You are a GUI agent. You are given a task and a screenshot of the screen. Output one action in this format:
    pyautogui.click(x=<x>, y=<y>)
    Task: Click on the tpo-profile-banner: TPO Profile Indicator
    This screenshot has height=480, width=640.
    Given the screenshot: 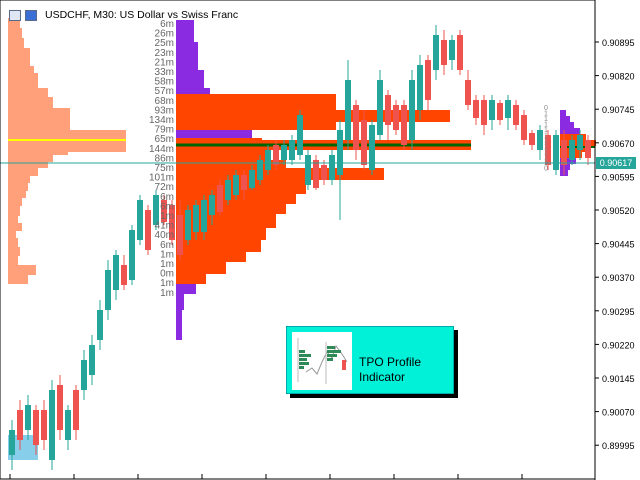 What is the action you would take?
    pyautogui.click(x=370, y=360)
    